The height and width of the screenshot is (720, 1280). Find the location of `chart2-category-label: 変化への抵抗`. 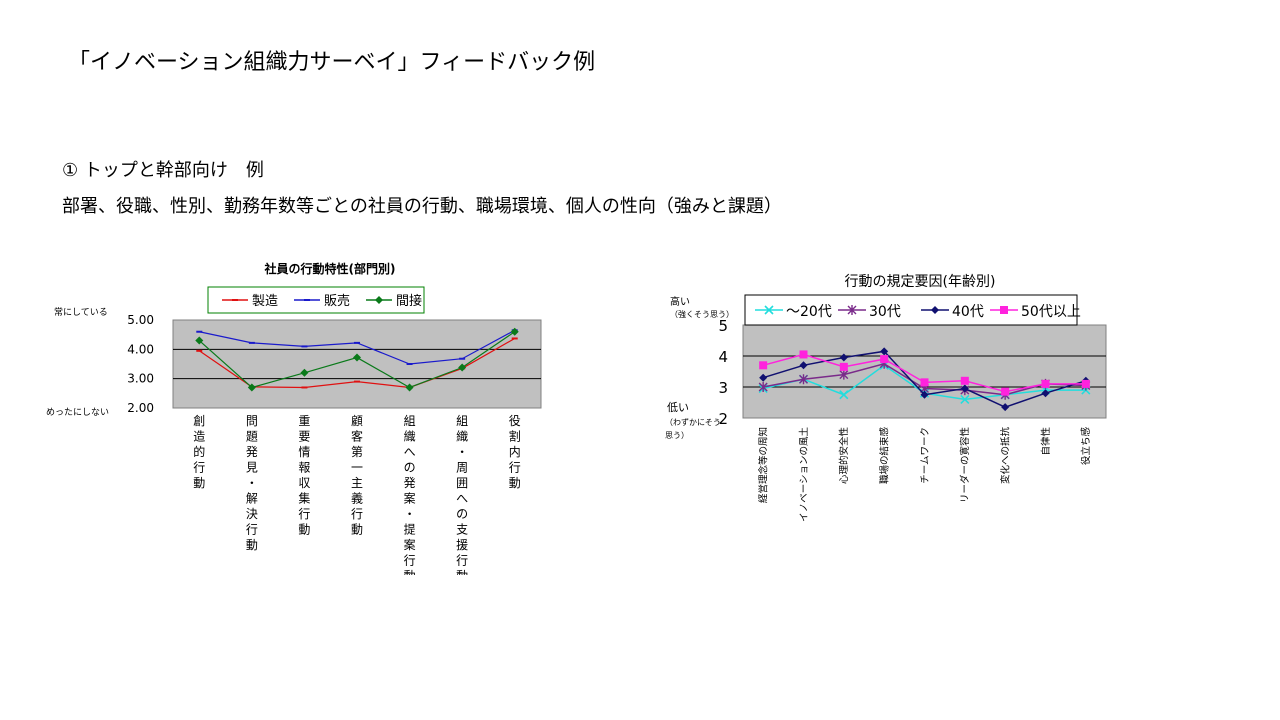

chart2-category-label: 変化への抵抗 is located at coordinates (1005, 456).